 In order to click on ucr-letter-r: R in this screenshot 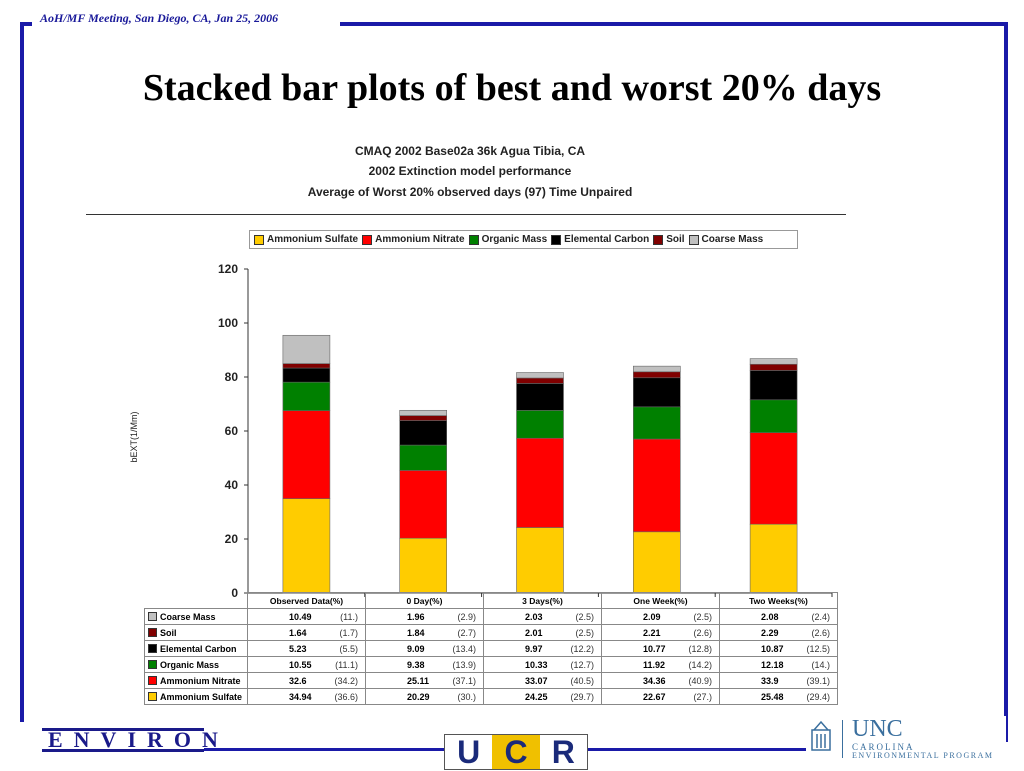, I will do `click(563, 752)`.